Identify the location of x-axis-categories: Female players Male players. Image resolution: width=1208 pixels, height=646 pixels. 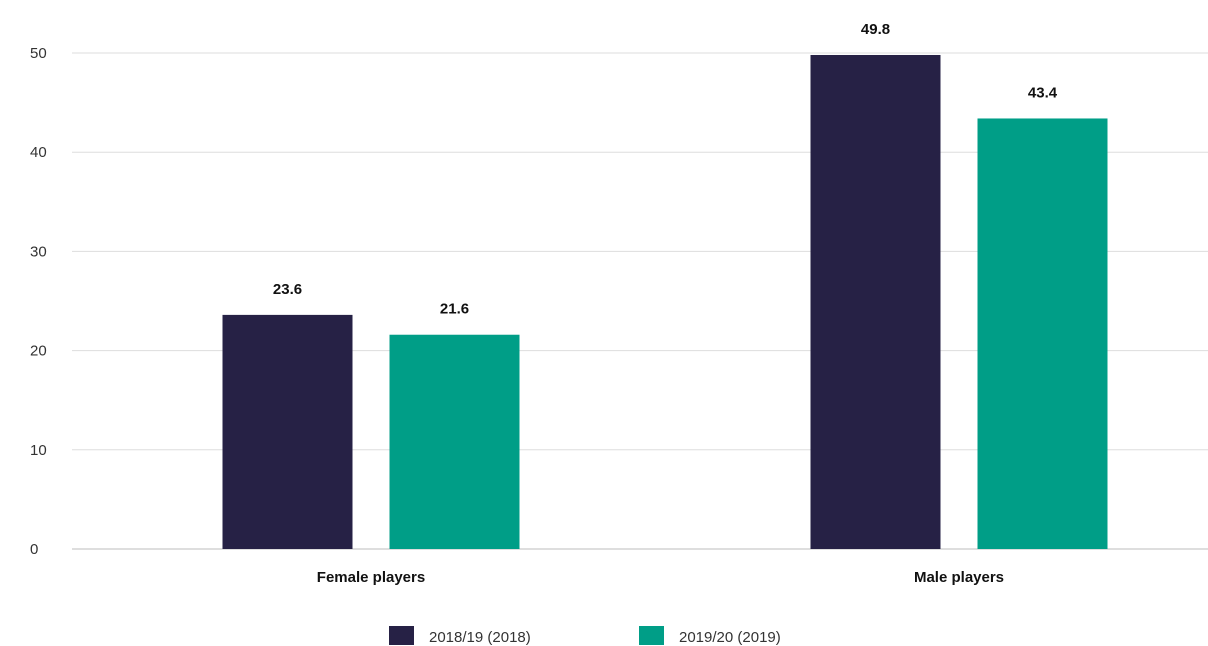
(660, 577).